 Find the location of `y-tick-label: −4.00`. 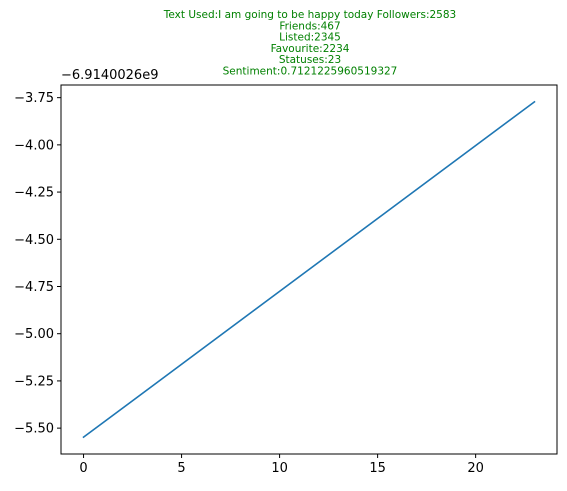

y-tick-label: −4.00 is located at coordinates (34, 145).